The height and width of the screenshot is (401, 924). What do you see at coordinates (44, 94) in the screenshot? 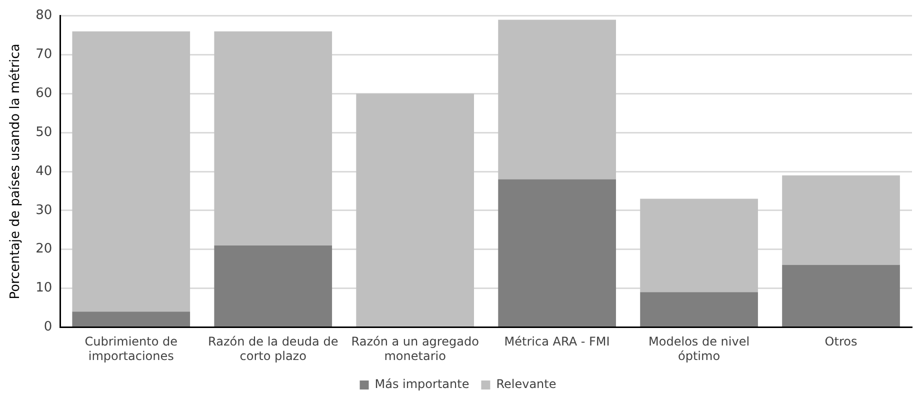
I see `y-tick-label: 60` at bounding box center [44, 94].